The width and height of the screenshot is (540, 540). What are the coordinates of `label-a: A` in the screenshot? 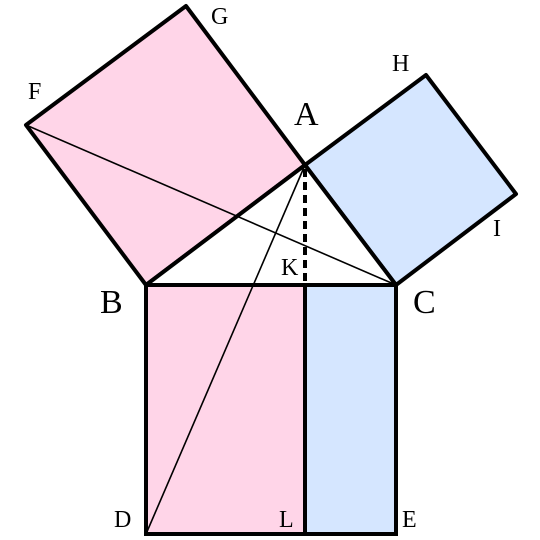 It's located at (306, 114).